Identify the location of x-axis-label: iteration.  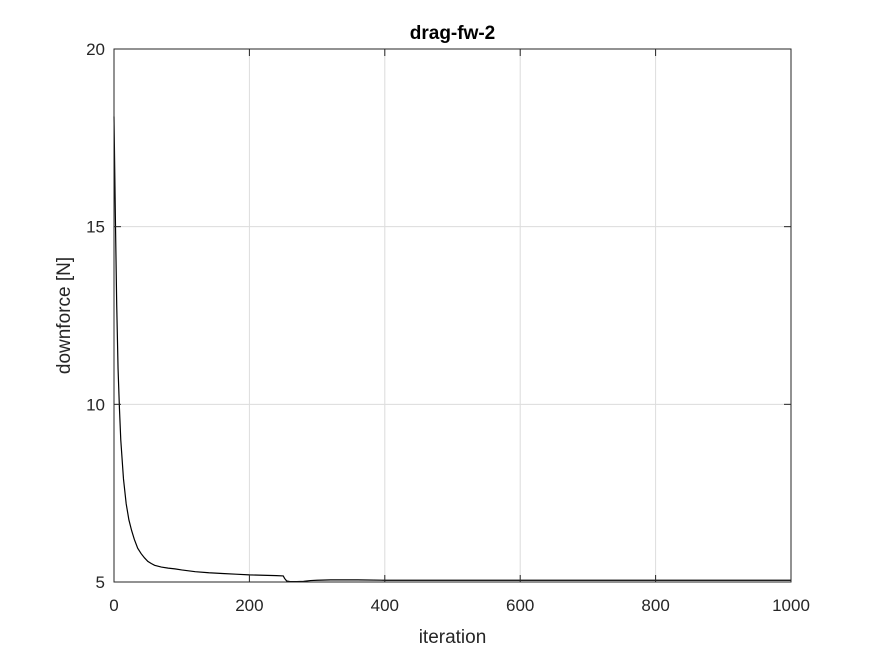
(453, 637).